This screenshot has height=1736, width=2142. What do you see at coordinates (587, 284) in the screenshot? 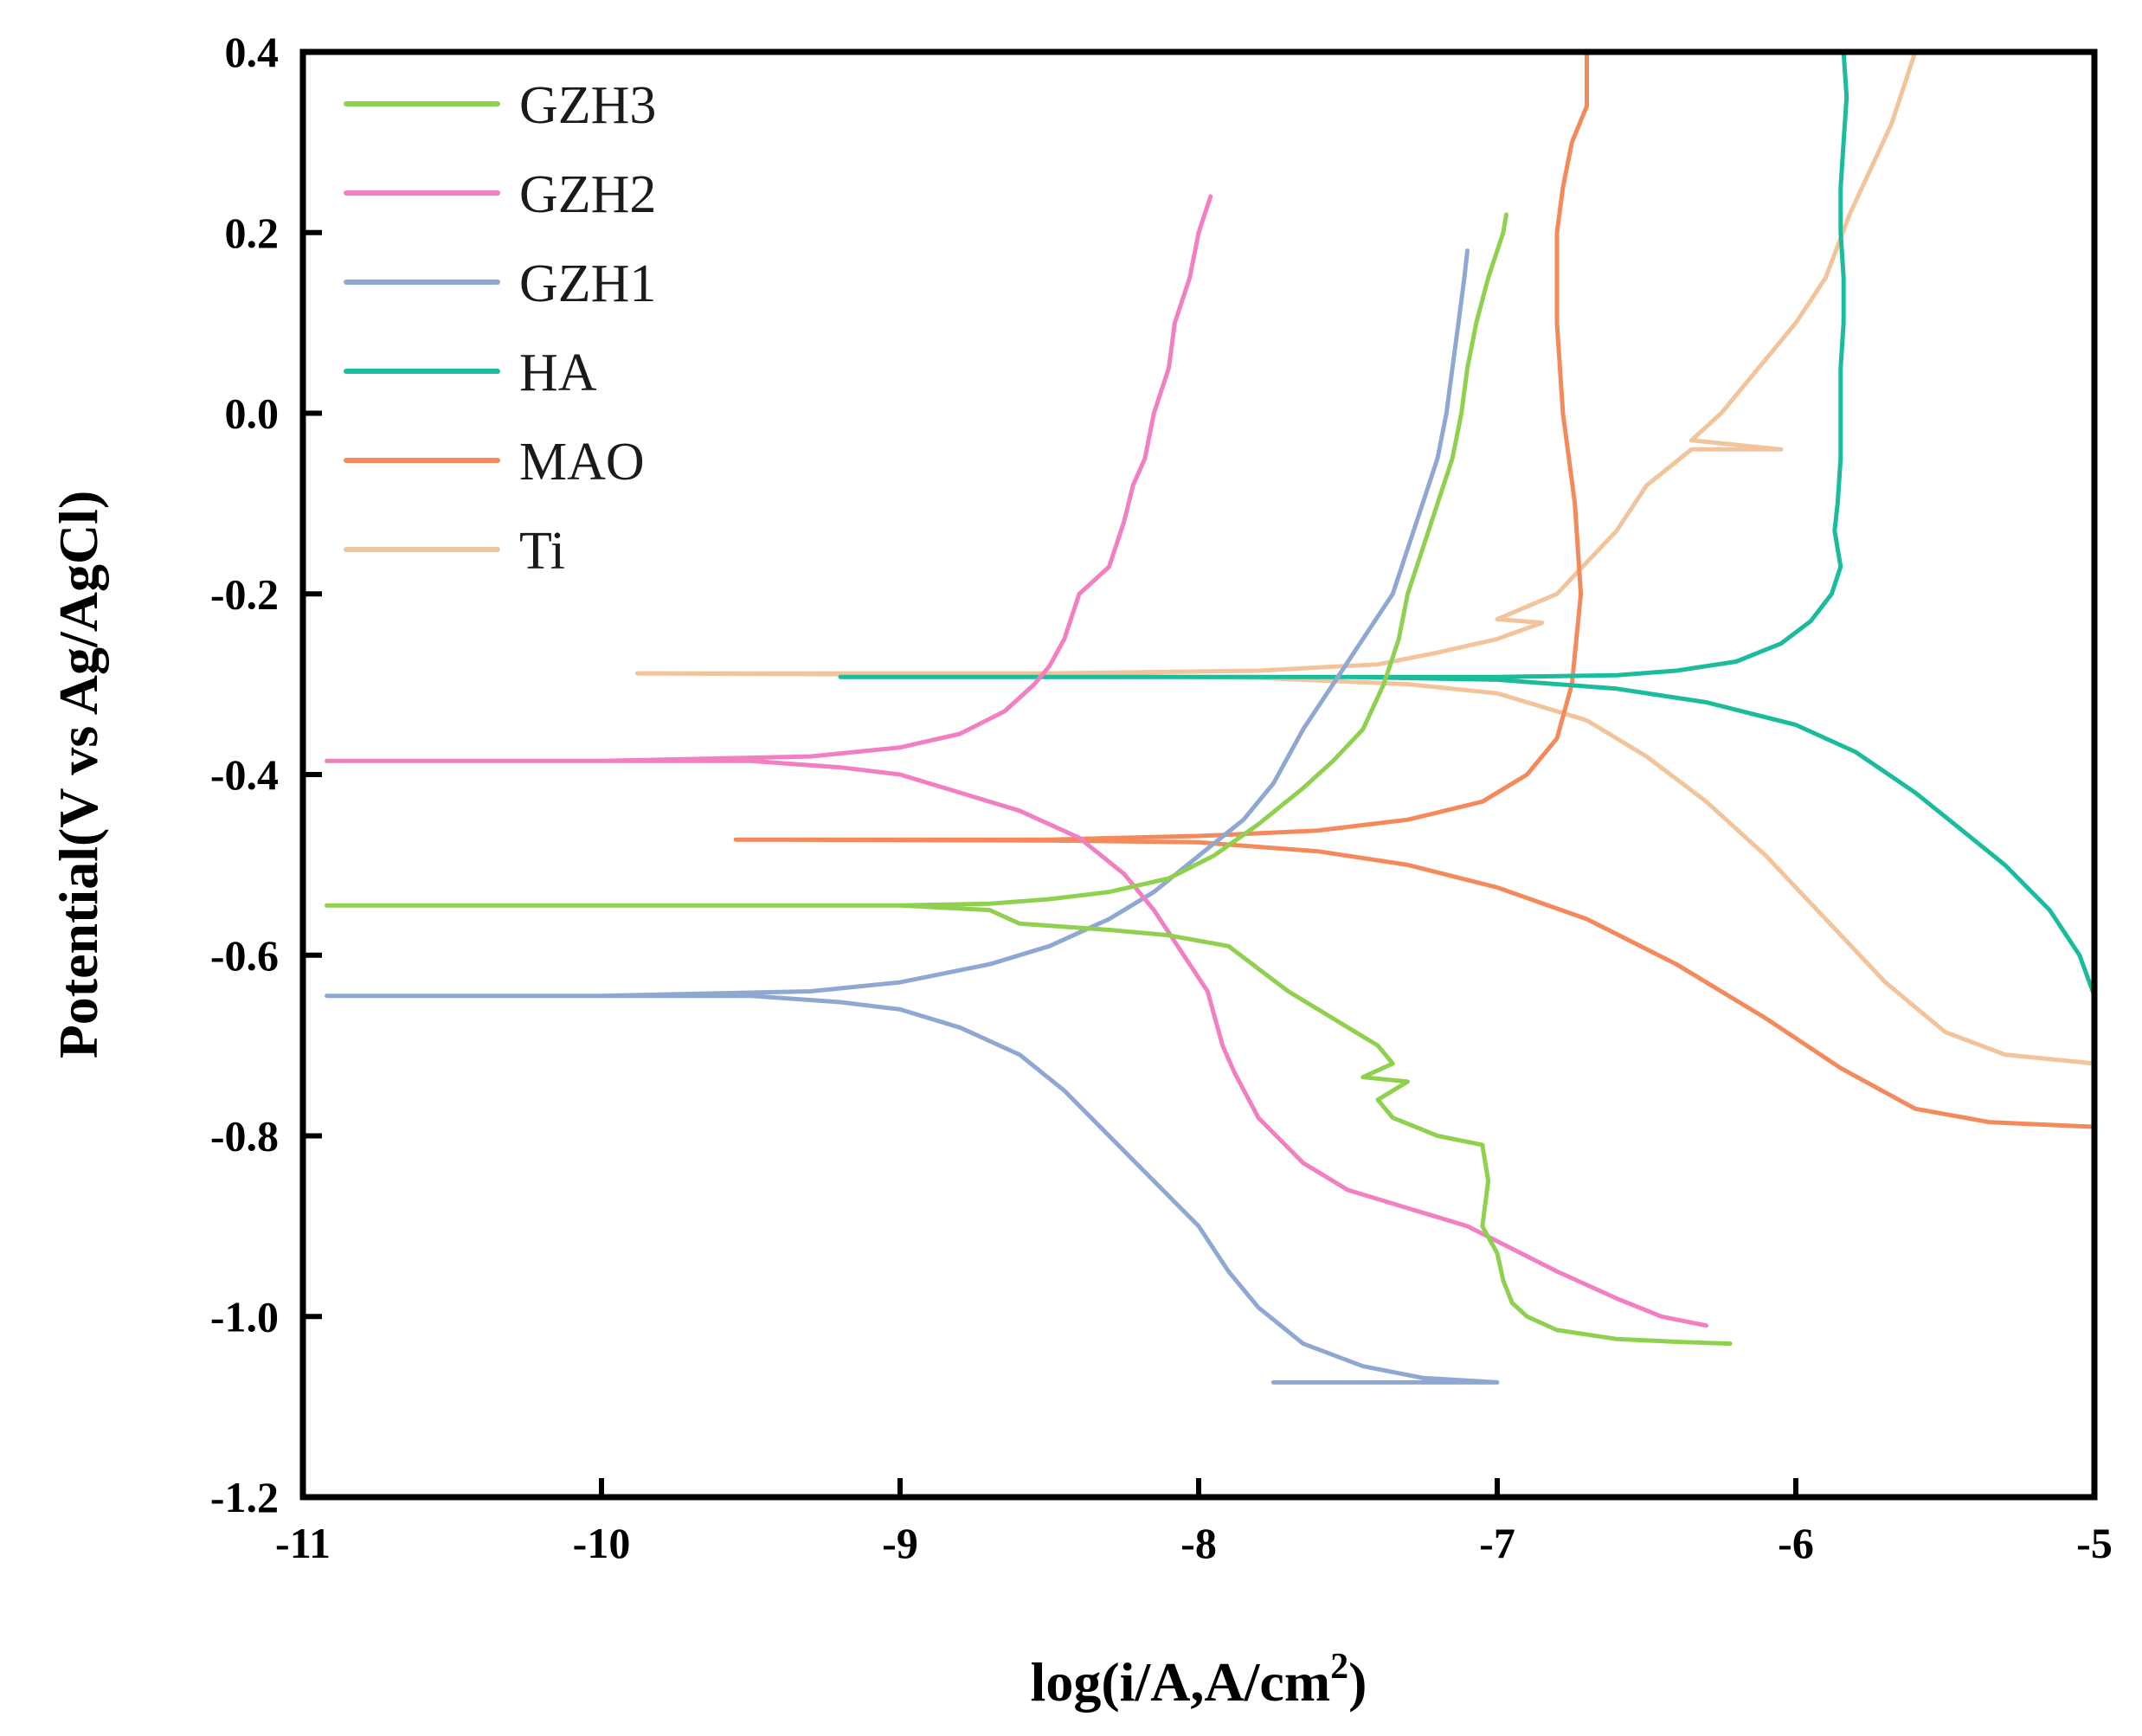
I see `legend-label-gzh1: GZH1` at bounding box center [587, 284].